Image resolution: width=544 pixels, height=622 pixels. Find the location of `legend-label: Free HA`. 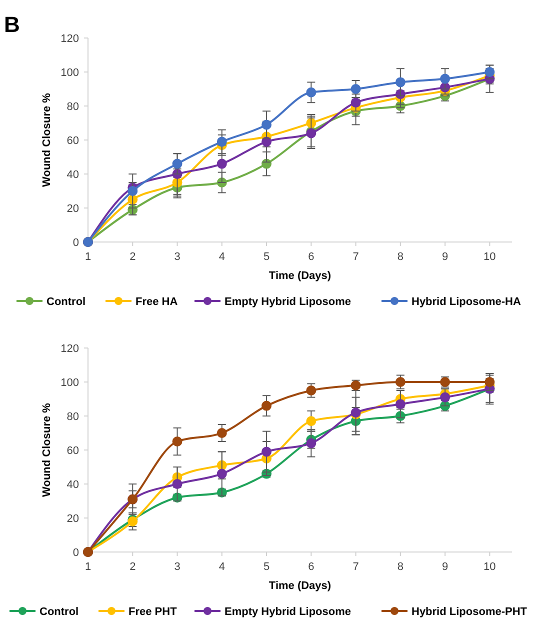

legend-label: Free HA is located at coordinates (157, 302).